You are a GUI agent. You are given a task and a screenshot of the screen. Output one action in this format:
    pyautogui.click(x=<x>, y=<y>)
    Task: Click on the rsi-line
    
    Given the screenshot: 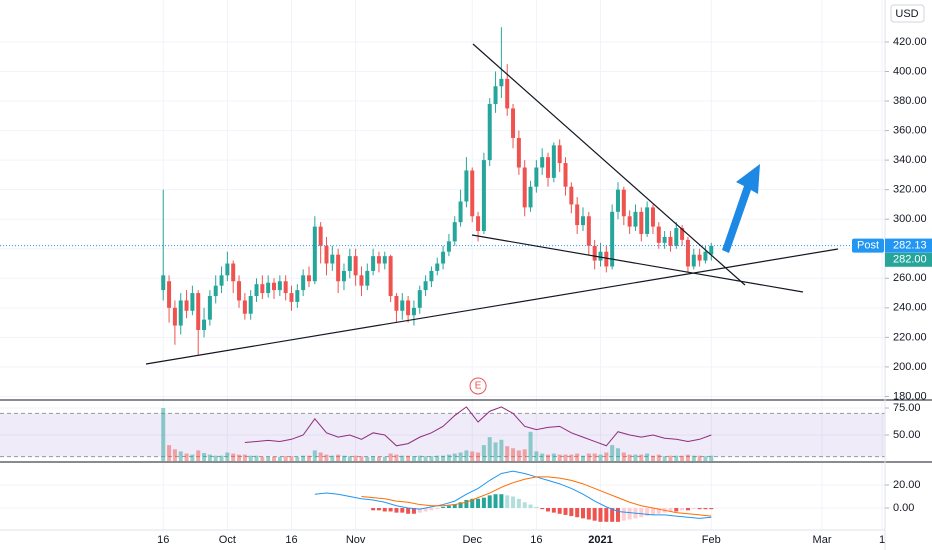 What is the action you would take?
    pyautogui.click(x=478, y=426)
    